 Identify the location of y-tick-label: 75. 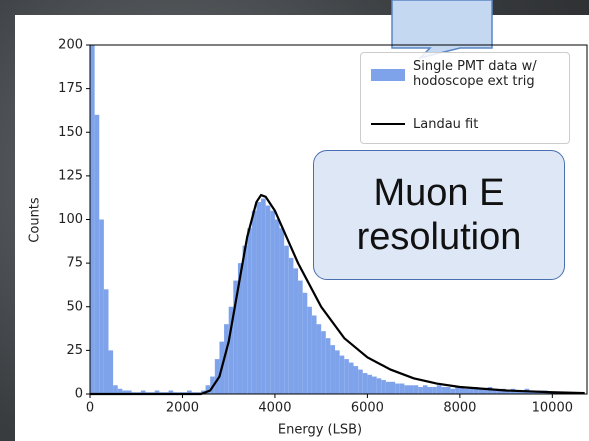
(74, 263).